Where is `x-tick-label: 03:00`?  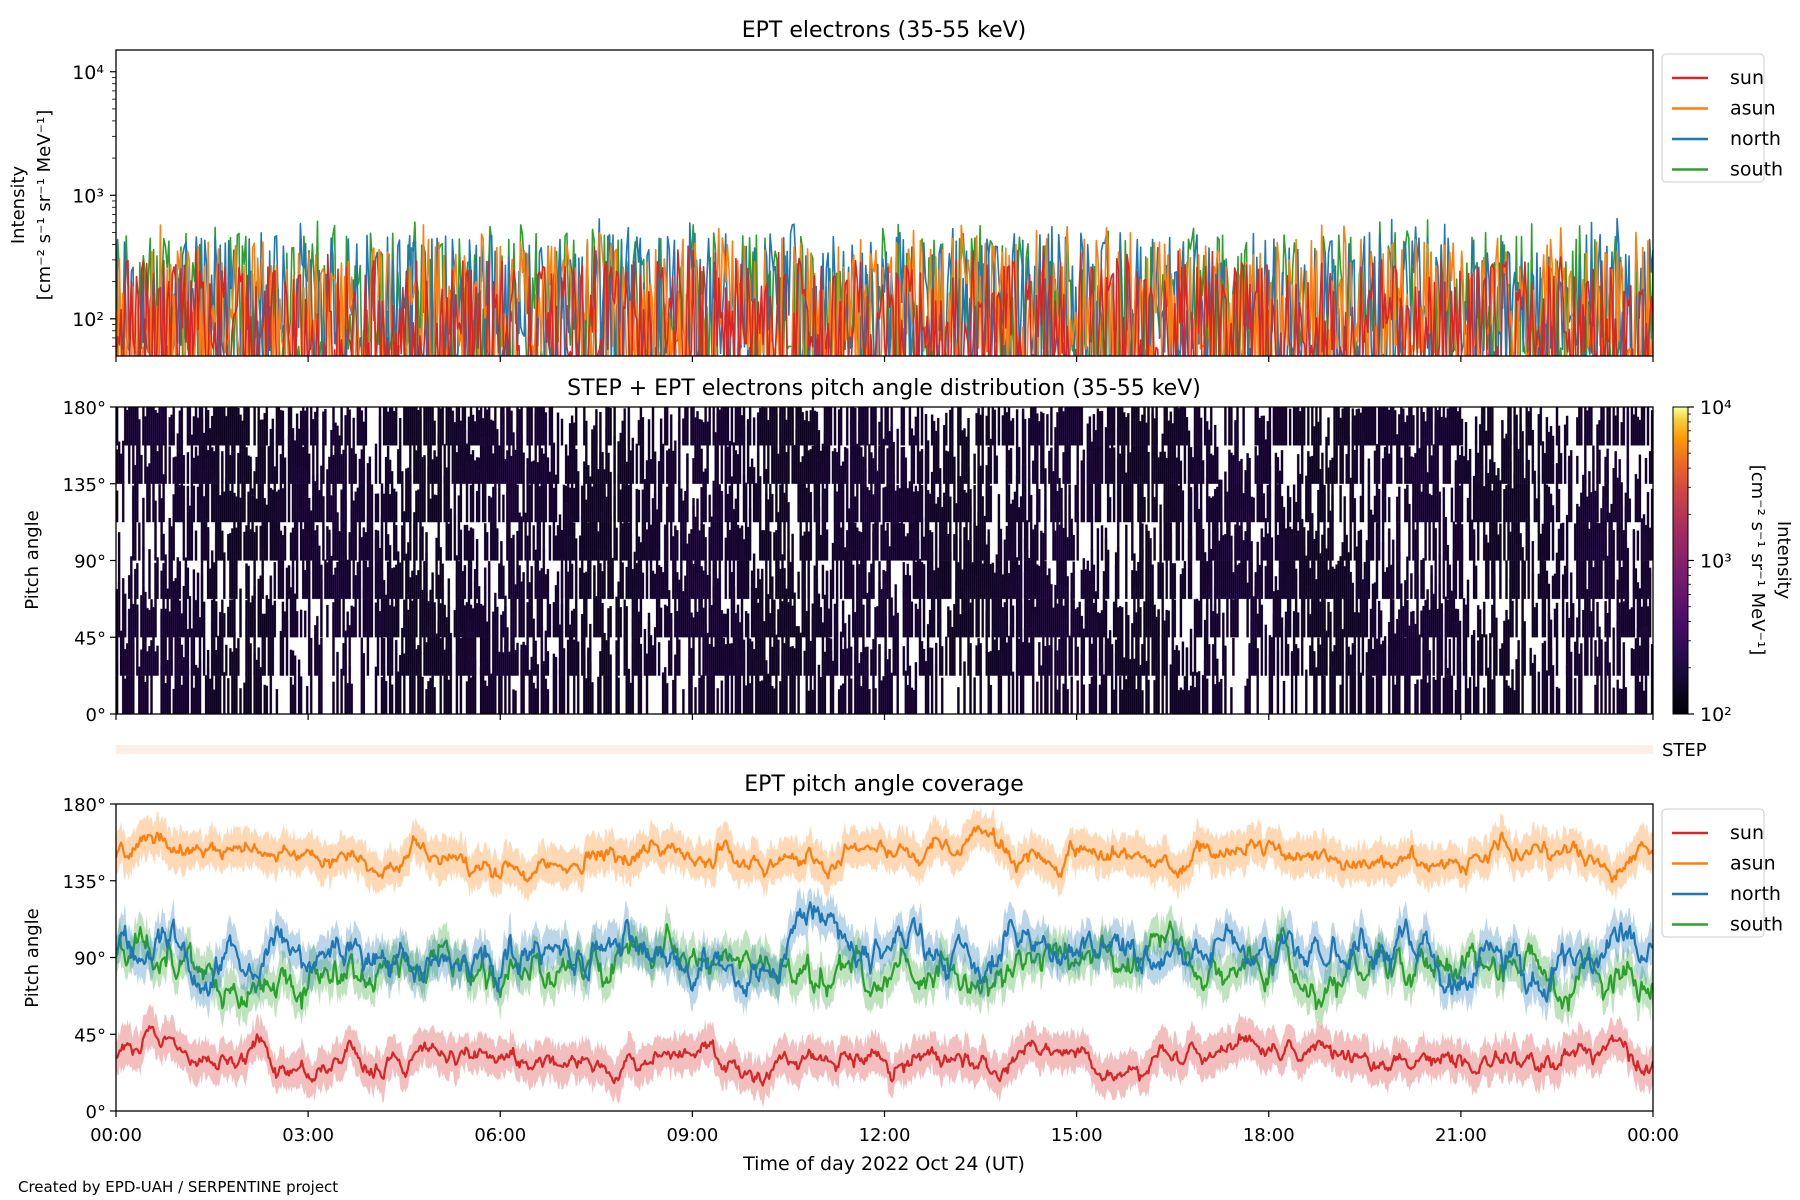 x-tick-label: 03:00 is located at coordinates (308, 1135).